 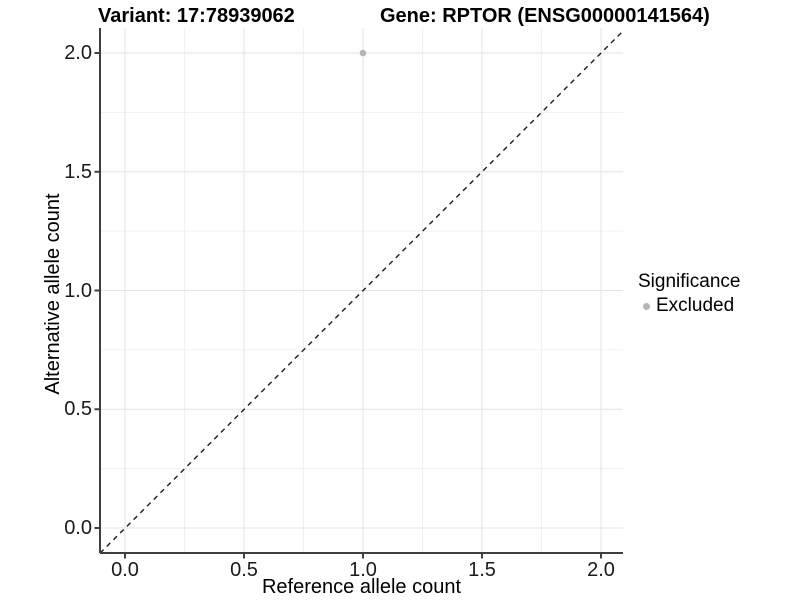 I want to click on plot-title-gene: Gene: RPTOR (ENSG00000141564), so click(x=545, y=16).